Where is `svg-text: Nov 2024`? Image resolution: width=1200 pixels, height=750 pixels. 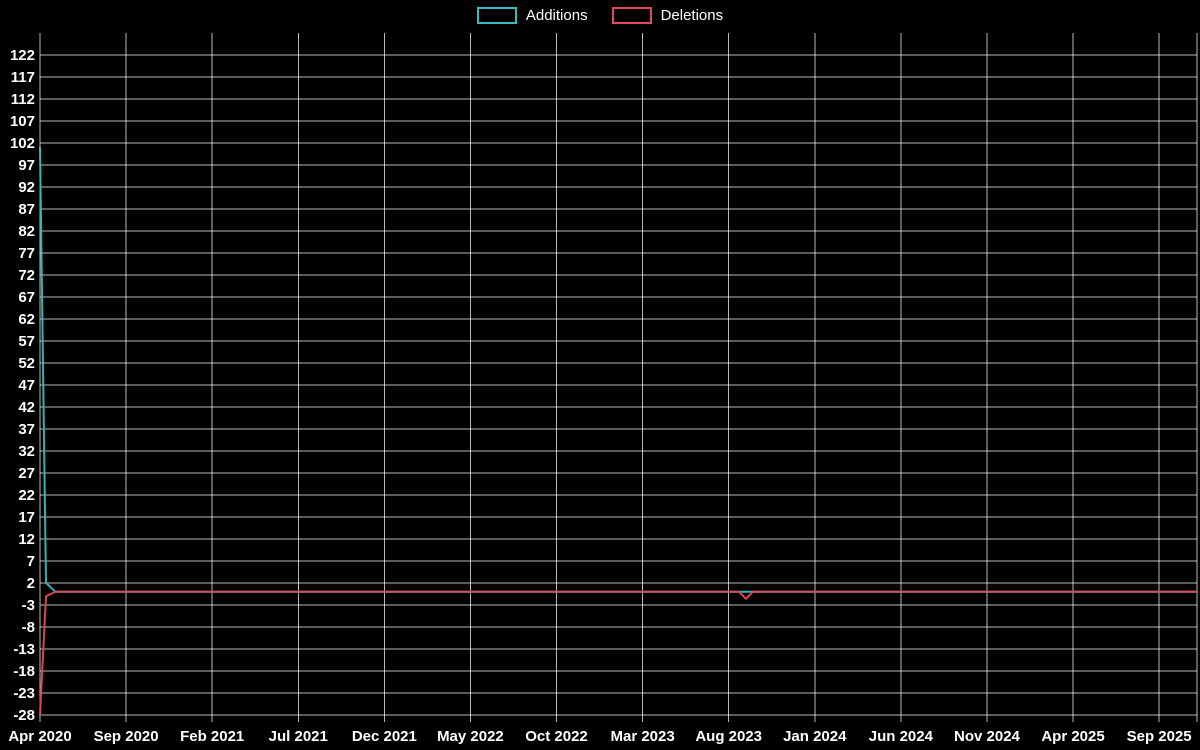
svg-text: Nov 2024 is located at coordinates (987, 736).